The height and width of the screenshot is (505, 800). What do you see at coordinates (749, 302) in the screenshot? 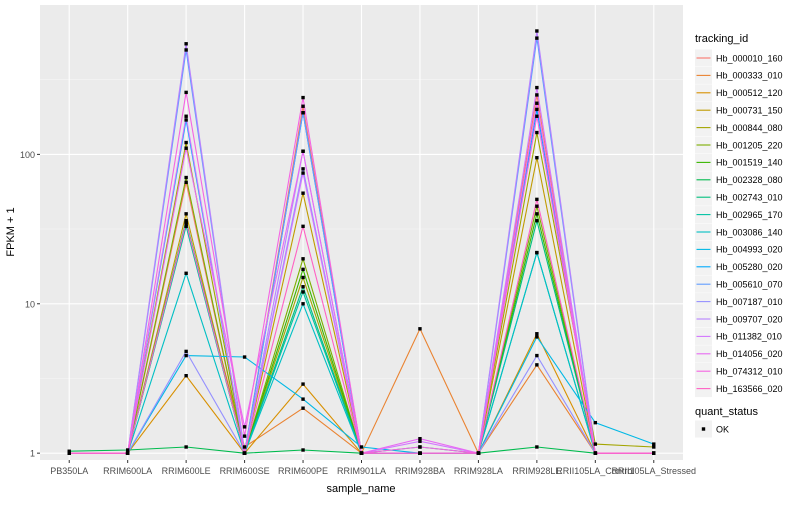
I see `legend-label: Hb_007187_010` at bounding box center [749, 302].